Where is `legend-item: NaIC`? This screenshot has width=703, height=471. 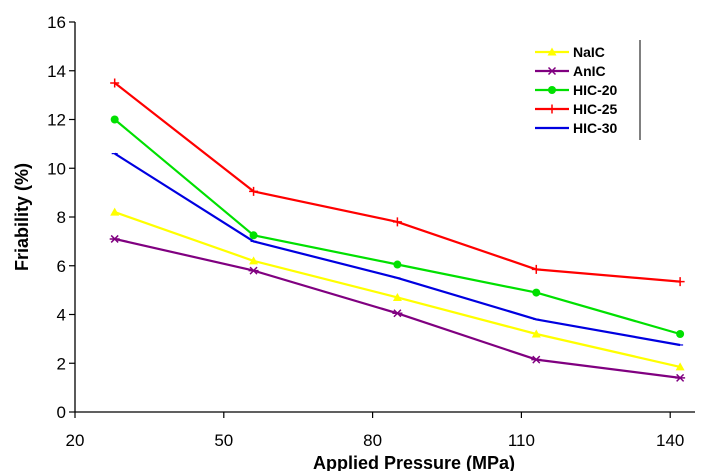
legend-item: NaIC is located at coordinates (570, 52).